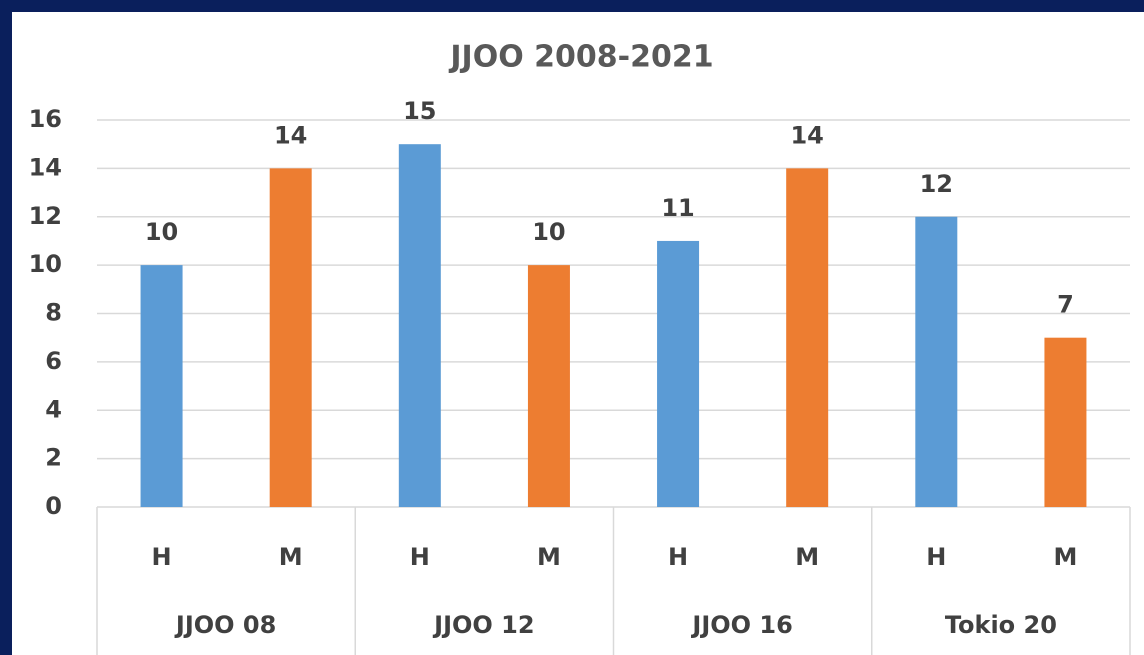 The height and width of the screenshot is (655, 1144). I want to click on data-label: 11, so click(677, 208).